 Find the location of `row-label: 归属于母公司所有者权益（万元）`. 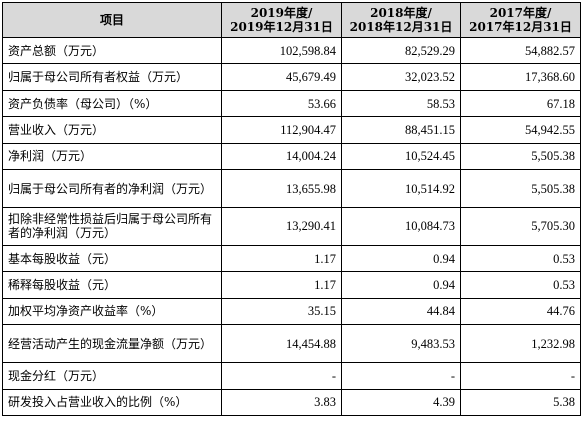

row-label: 归属于母公司所有者权益（万元） is located at coordinates (112, 77).